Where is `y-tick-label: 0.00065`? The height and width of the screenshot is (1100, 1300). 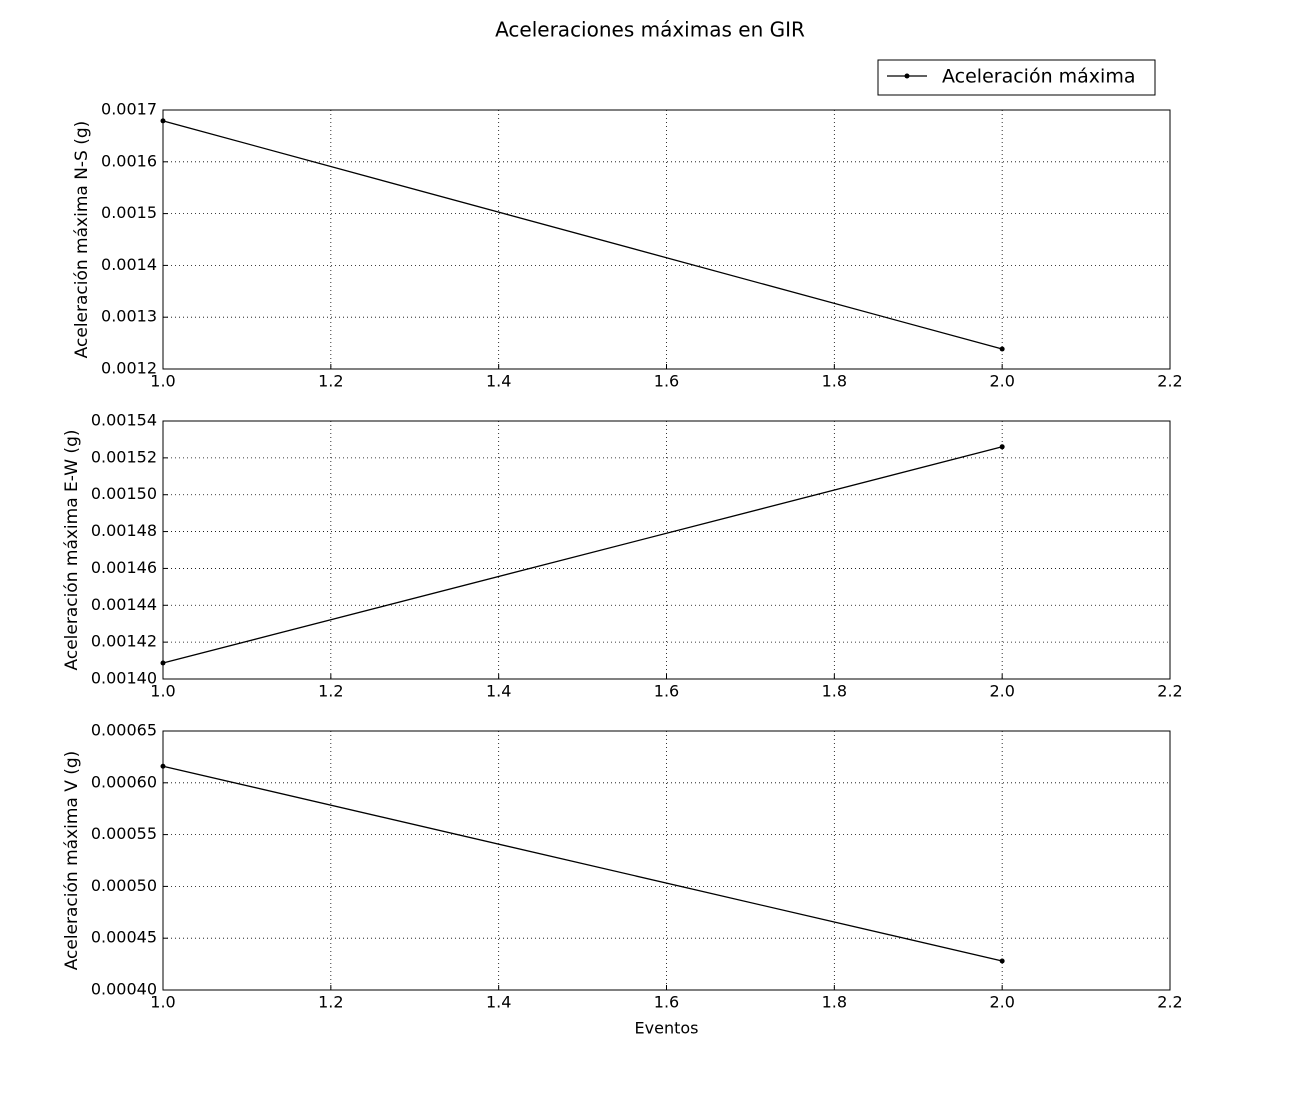
y-tick-label: 0.00065 is located at coordinates (124, 730).